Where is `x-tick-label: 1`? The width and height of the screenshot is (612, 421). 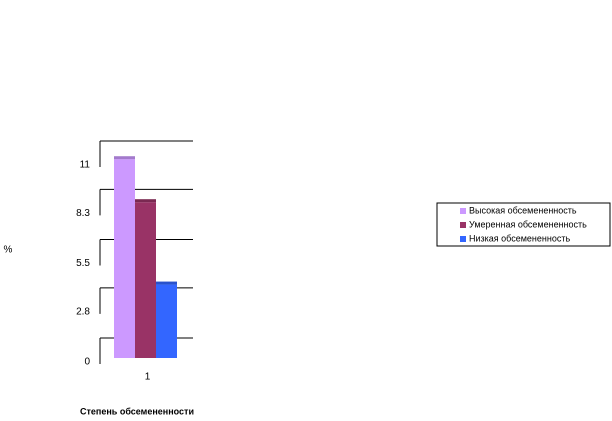
x-tick-label: 1 is located at coordinates (148, 377).